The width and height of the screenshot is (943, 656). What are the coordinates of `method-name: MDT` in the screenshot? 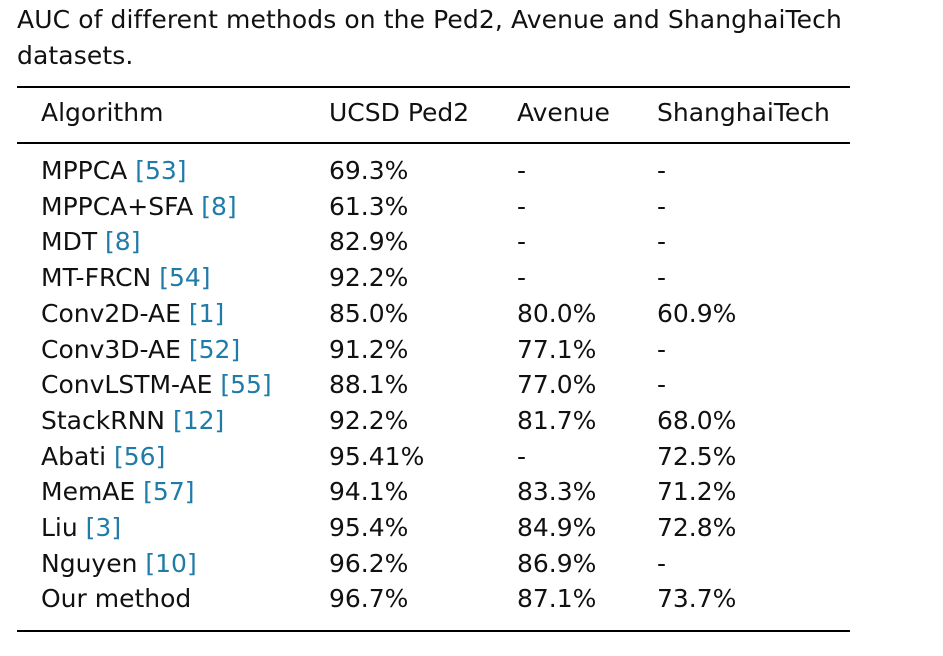 It's located at (69, 242).